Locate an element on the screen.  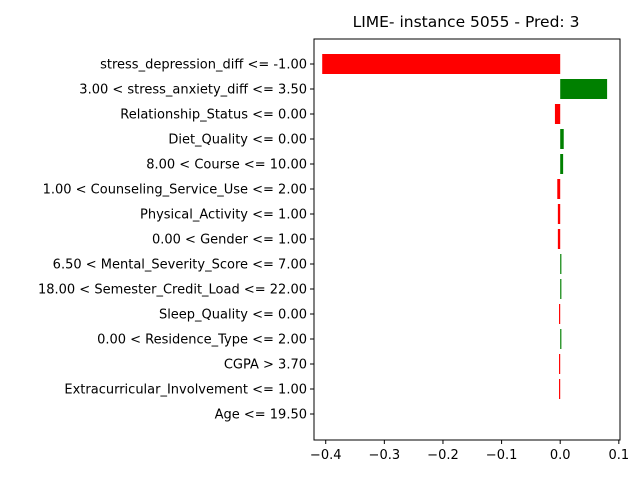
x-tick-label: −0.4 is located at coordinates (326, 455).